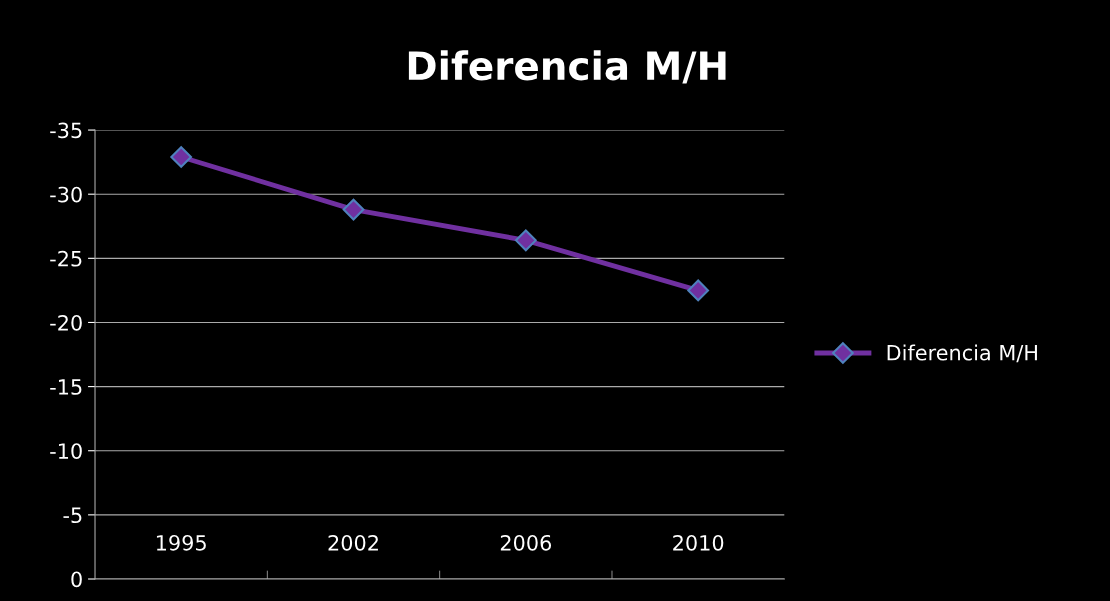 This screenshot has width=1110, height=601. Describe the element at coordinates (698, 542) in the screenshot. I see `x-tick-label: 2010` at that location.